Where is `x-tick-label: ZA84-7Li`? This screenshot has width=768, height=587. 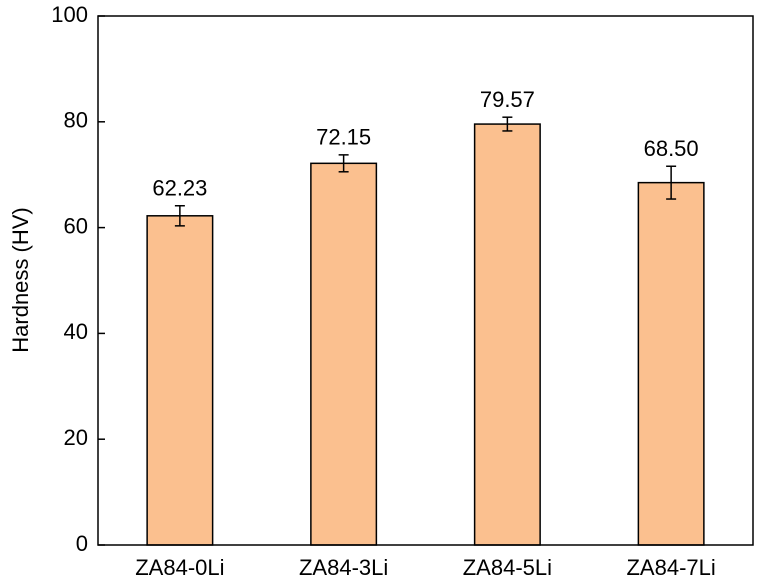 x-tick-label: ZA84-7Li is located at coordinates (670, 567).